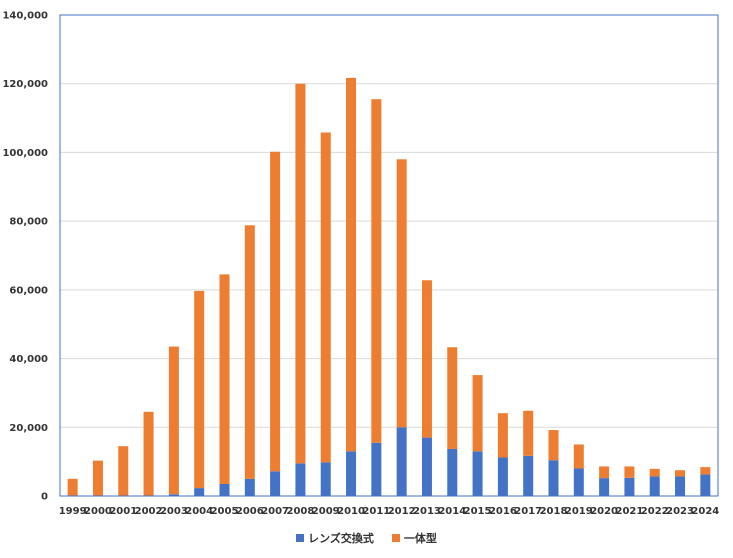  I want to click on legend: レンズ交換式 一体型, so click(366, 538).